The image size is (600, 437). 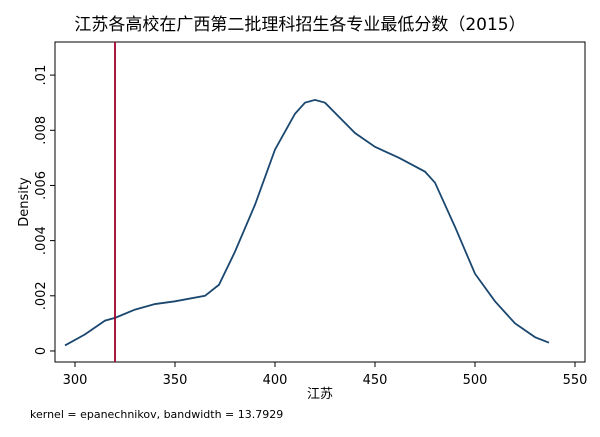 What do you see at coordinates (41, 240) in the screenshot?
I see `y-tick-label: .004` at bounding box center [41, 240].